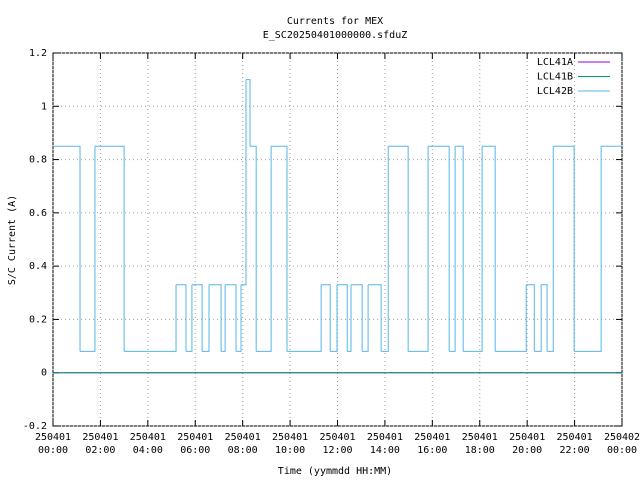 The width and height of the screenshot is (640, 480). Describe the element at coordinates (479, 444) in the screenshot. I see `x-tick-label: 250401 18:00` at that location.